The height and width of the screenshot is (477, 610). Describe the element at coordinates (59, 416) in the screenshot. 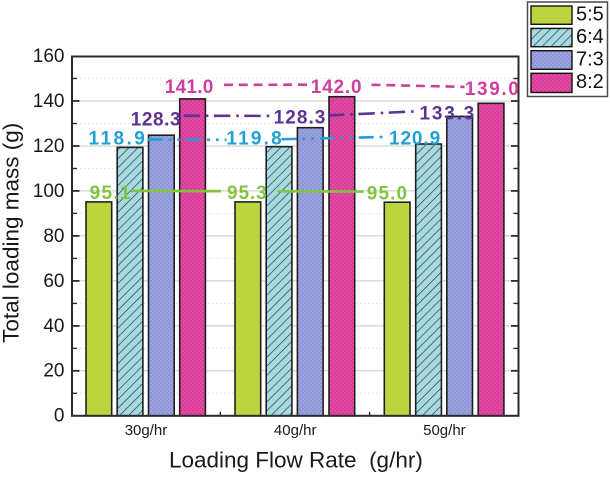

I see `svg-text: 0` at that location.